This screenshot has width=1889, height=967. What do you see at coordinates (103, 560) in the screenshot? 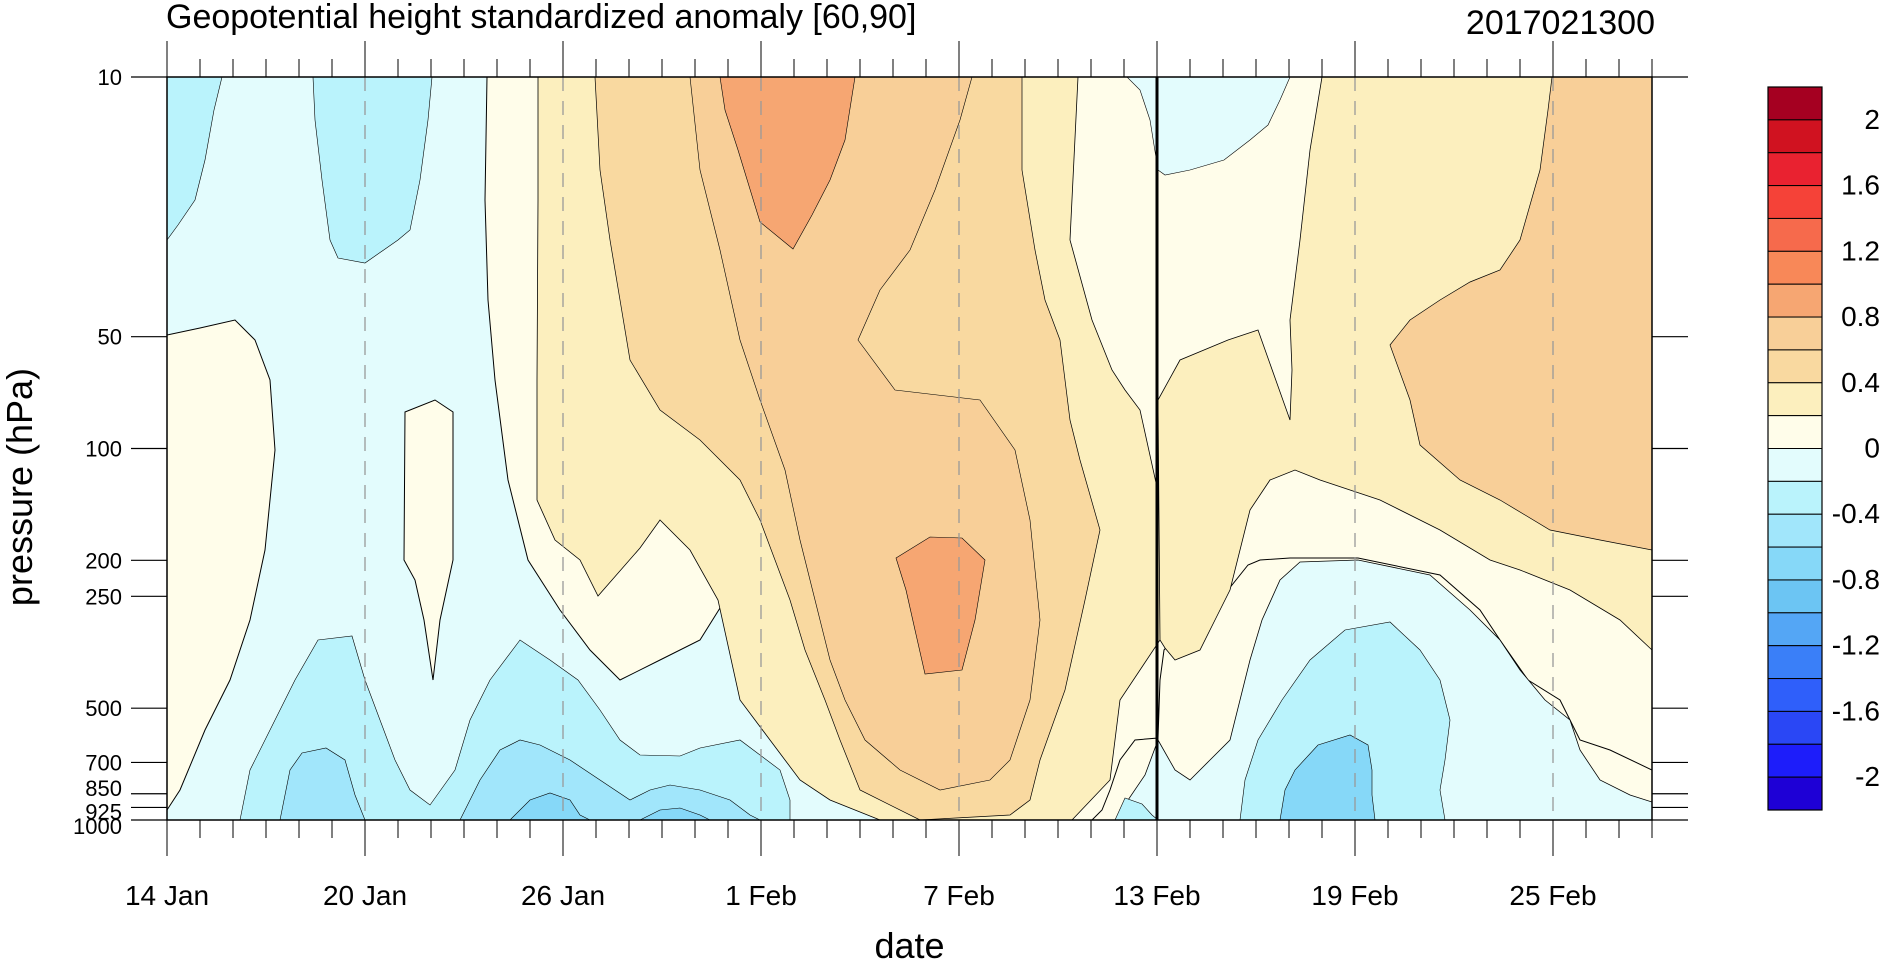
I see `y-tick-label: 200` at bounding box center [103, 560].